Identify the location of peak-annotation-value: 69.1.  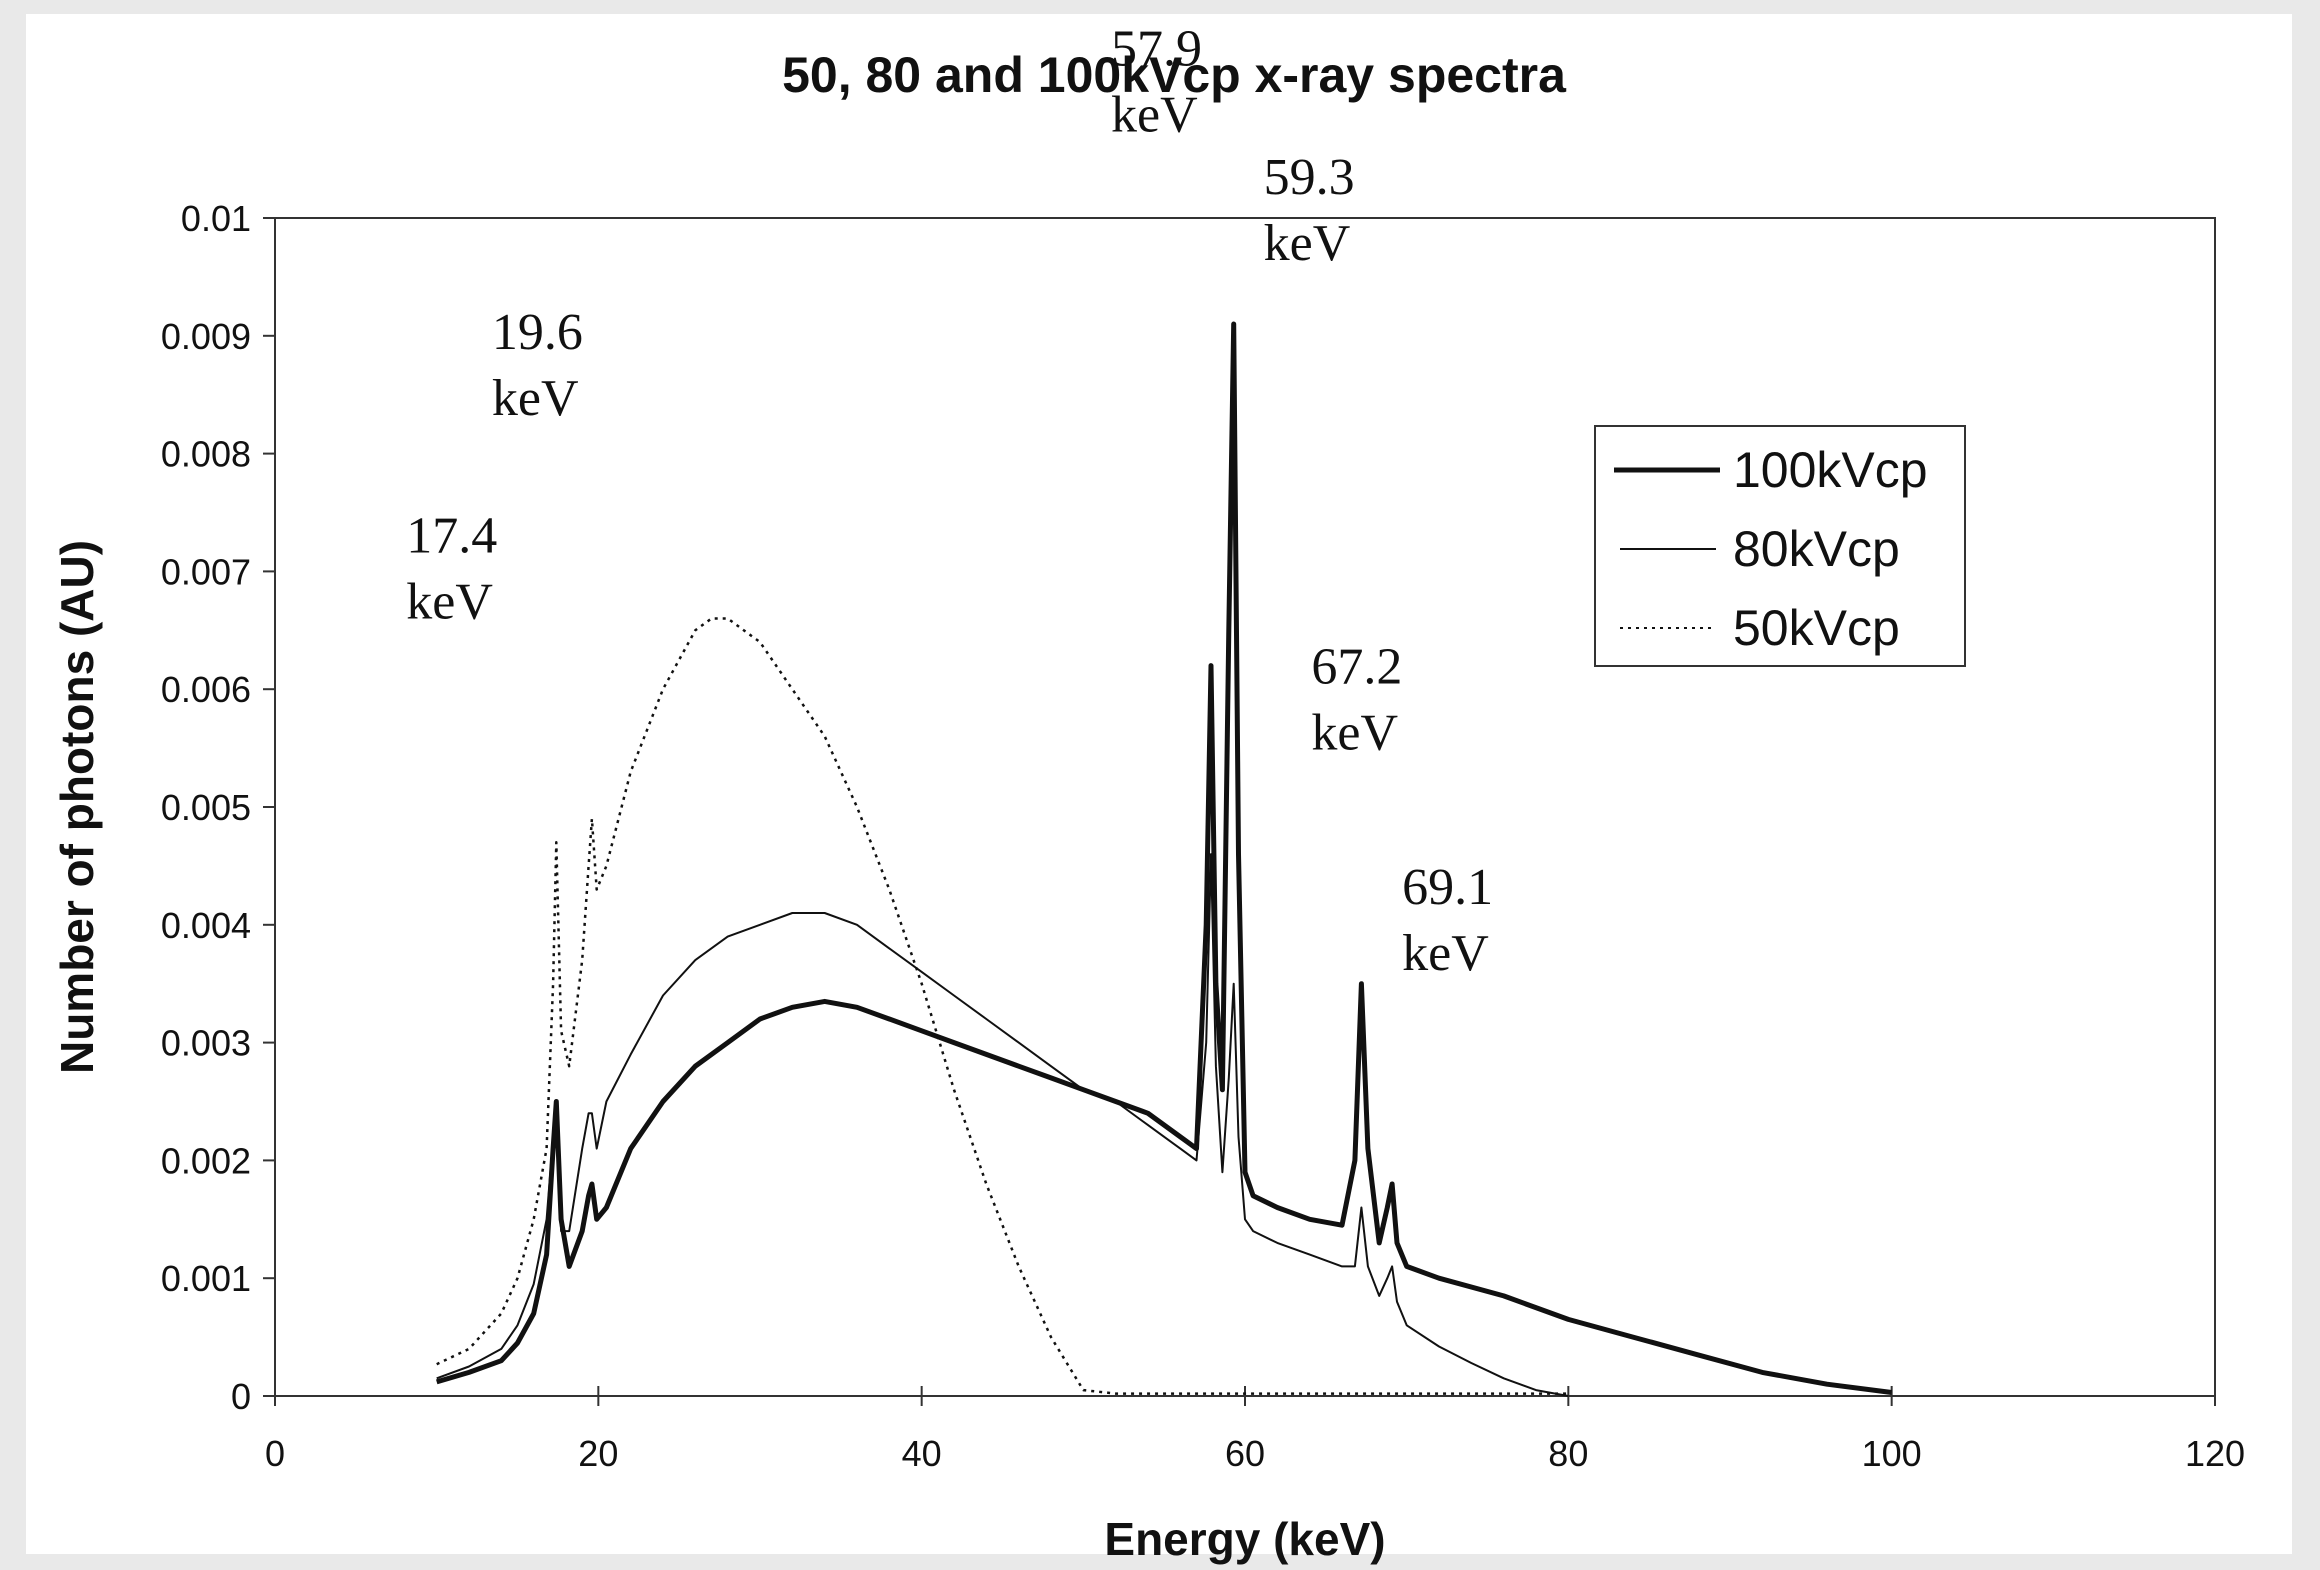
(1447, 887).